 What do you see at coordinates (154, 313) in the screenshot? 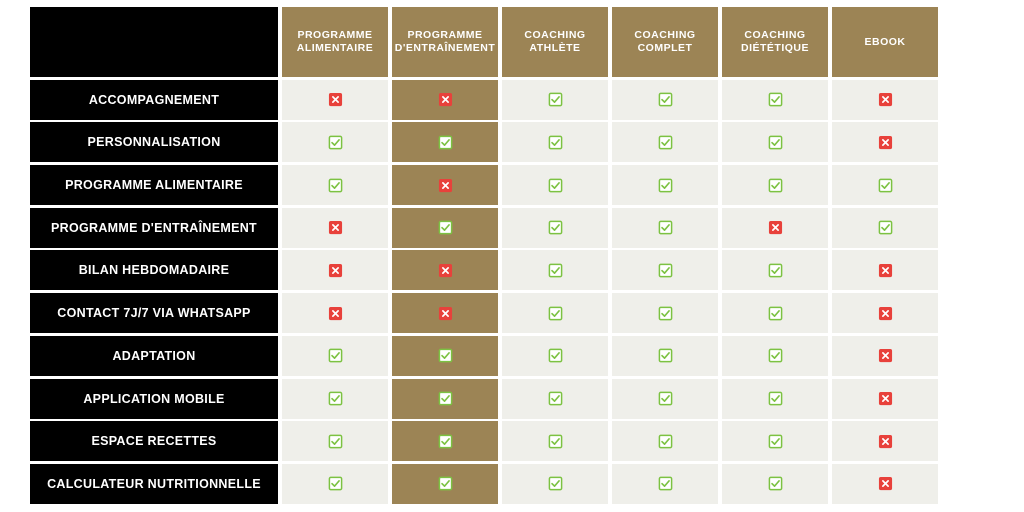
I see `row-label: CONTACT 7J/7 VIA WHATSAPP` at bounding box center [154, 313].